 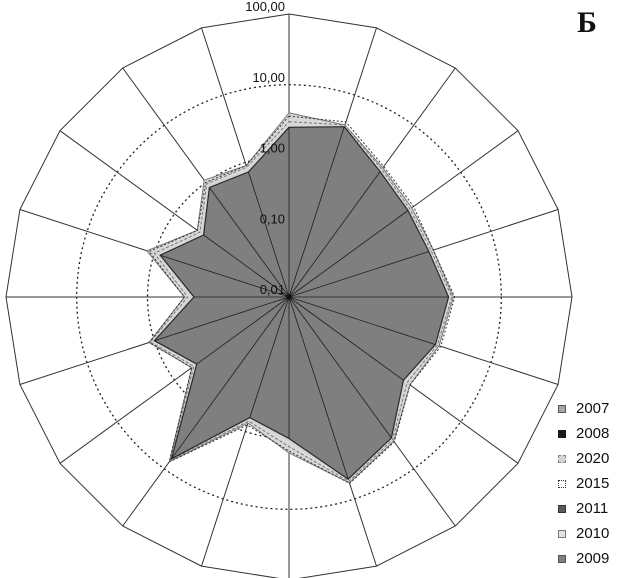 What do you see at coordinates (289, 297) in the screenshot?
I see `radar-center` at bounding box center [289, 297].